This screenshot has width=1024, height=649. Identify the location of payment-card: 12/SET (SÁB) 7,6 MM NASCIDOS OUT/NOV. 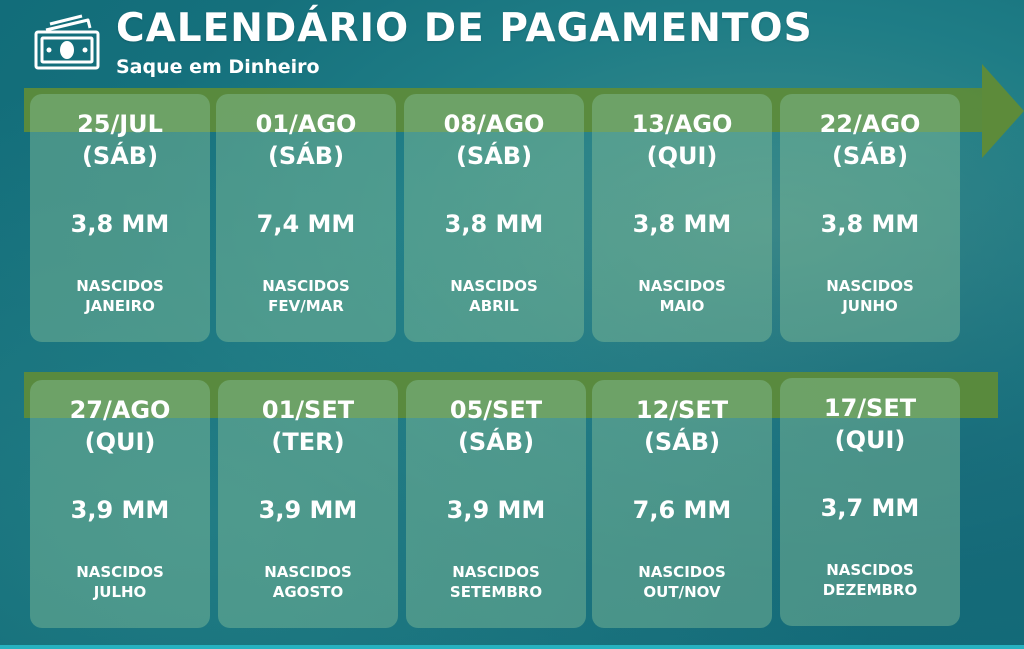
(682, 504).